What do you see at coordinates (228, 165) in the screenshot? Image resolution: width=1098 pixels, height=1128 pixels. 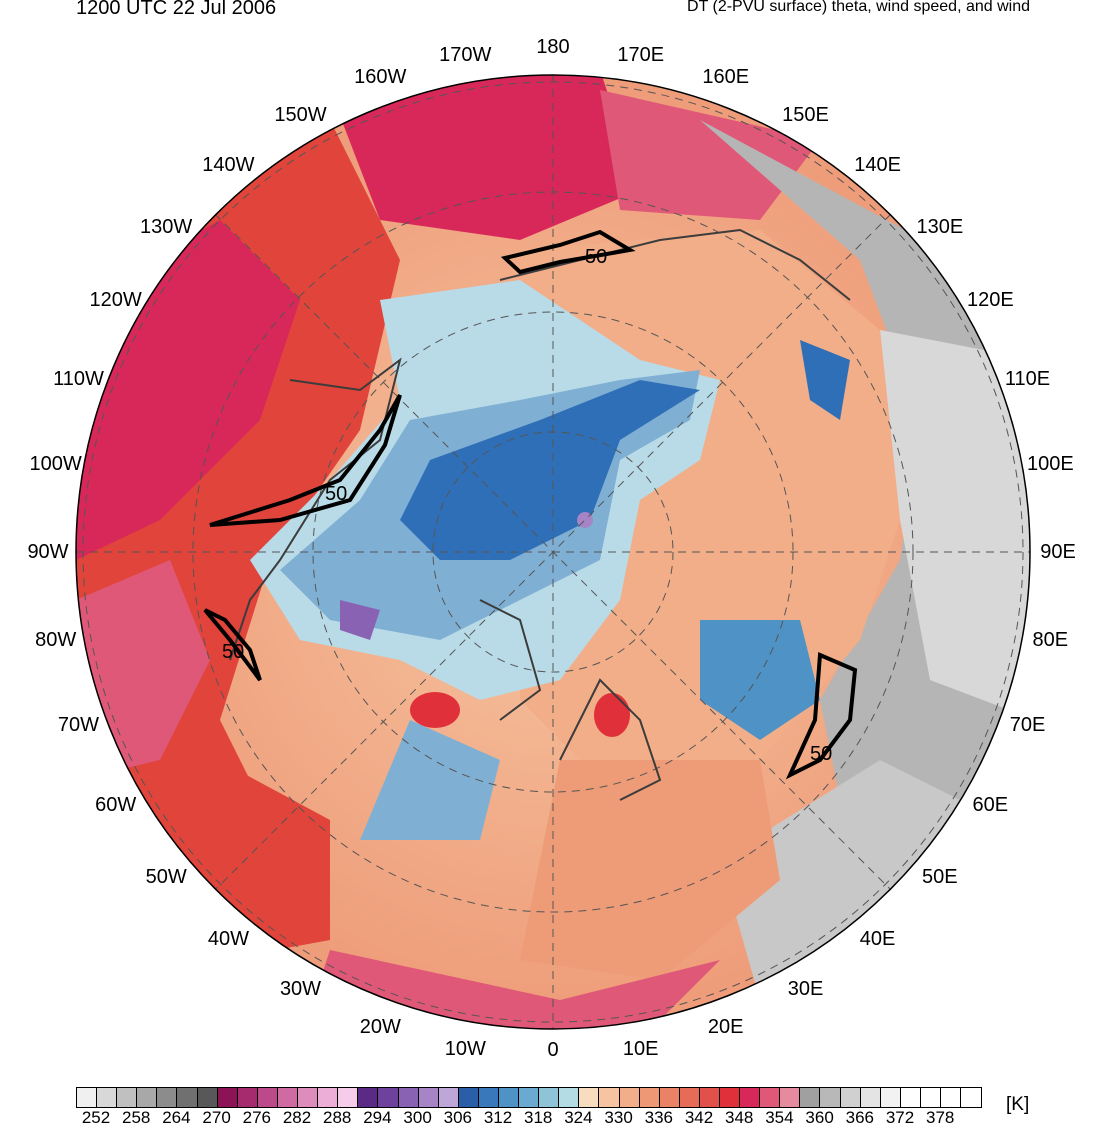 I see `lon-label-140w: 140W` at bounding box center [228, 165].